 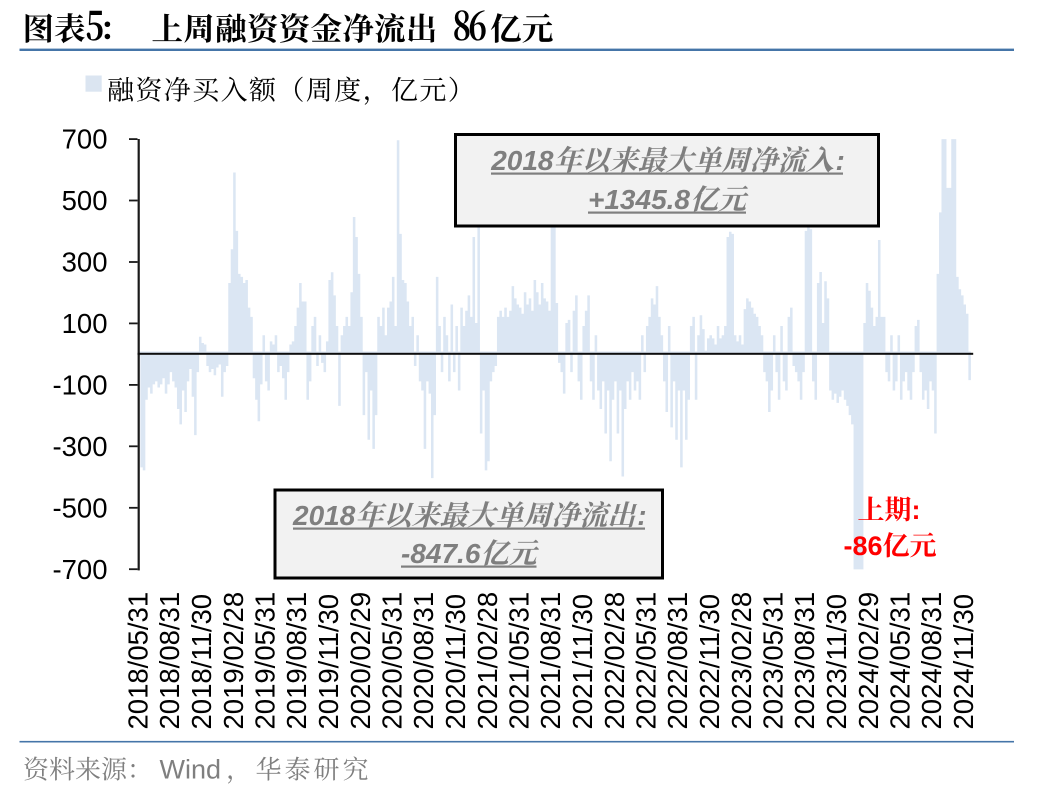 What do you see at coordinates (138, 661) in the screenshot?
I see `svg-text: 2018/05/31` at bounding box center [138, 661].